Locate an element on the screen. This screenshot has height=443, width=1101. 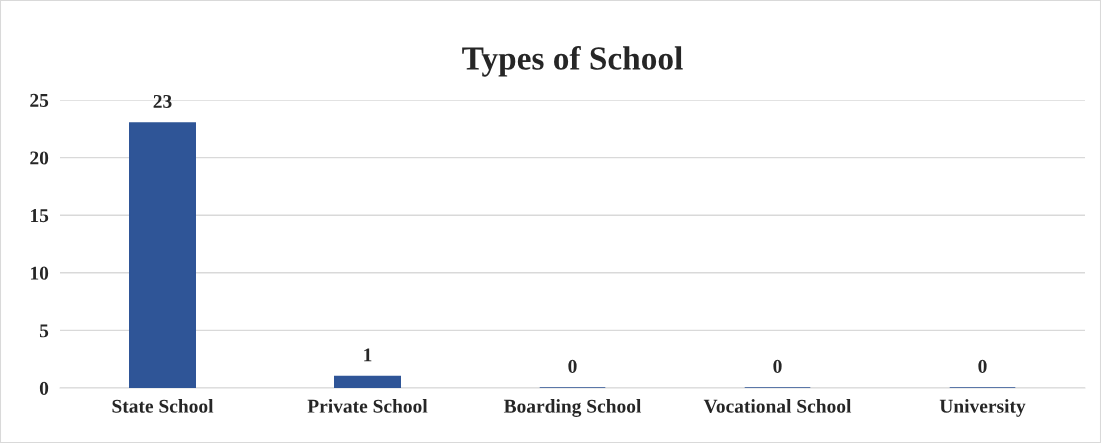
x-tick-label: Private School is located at coordinates (367, 406).